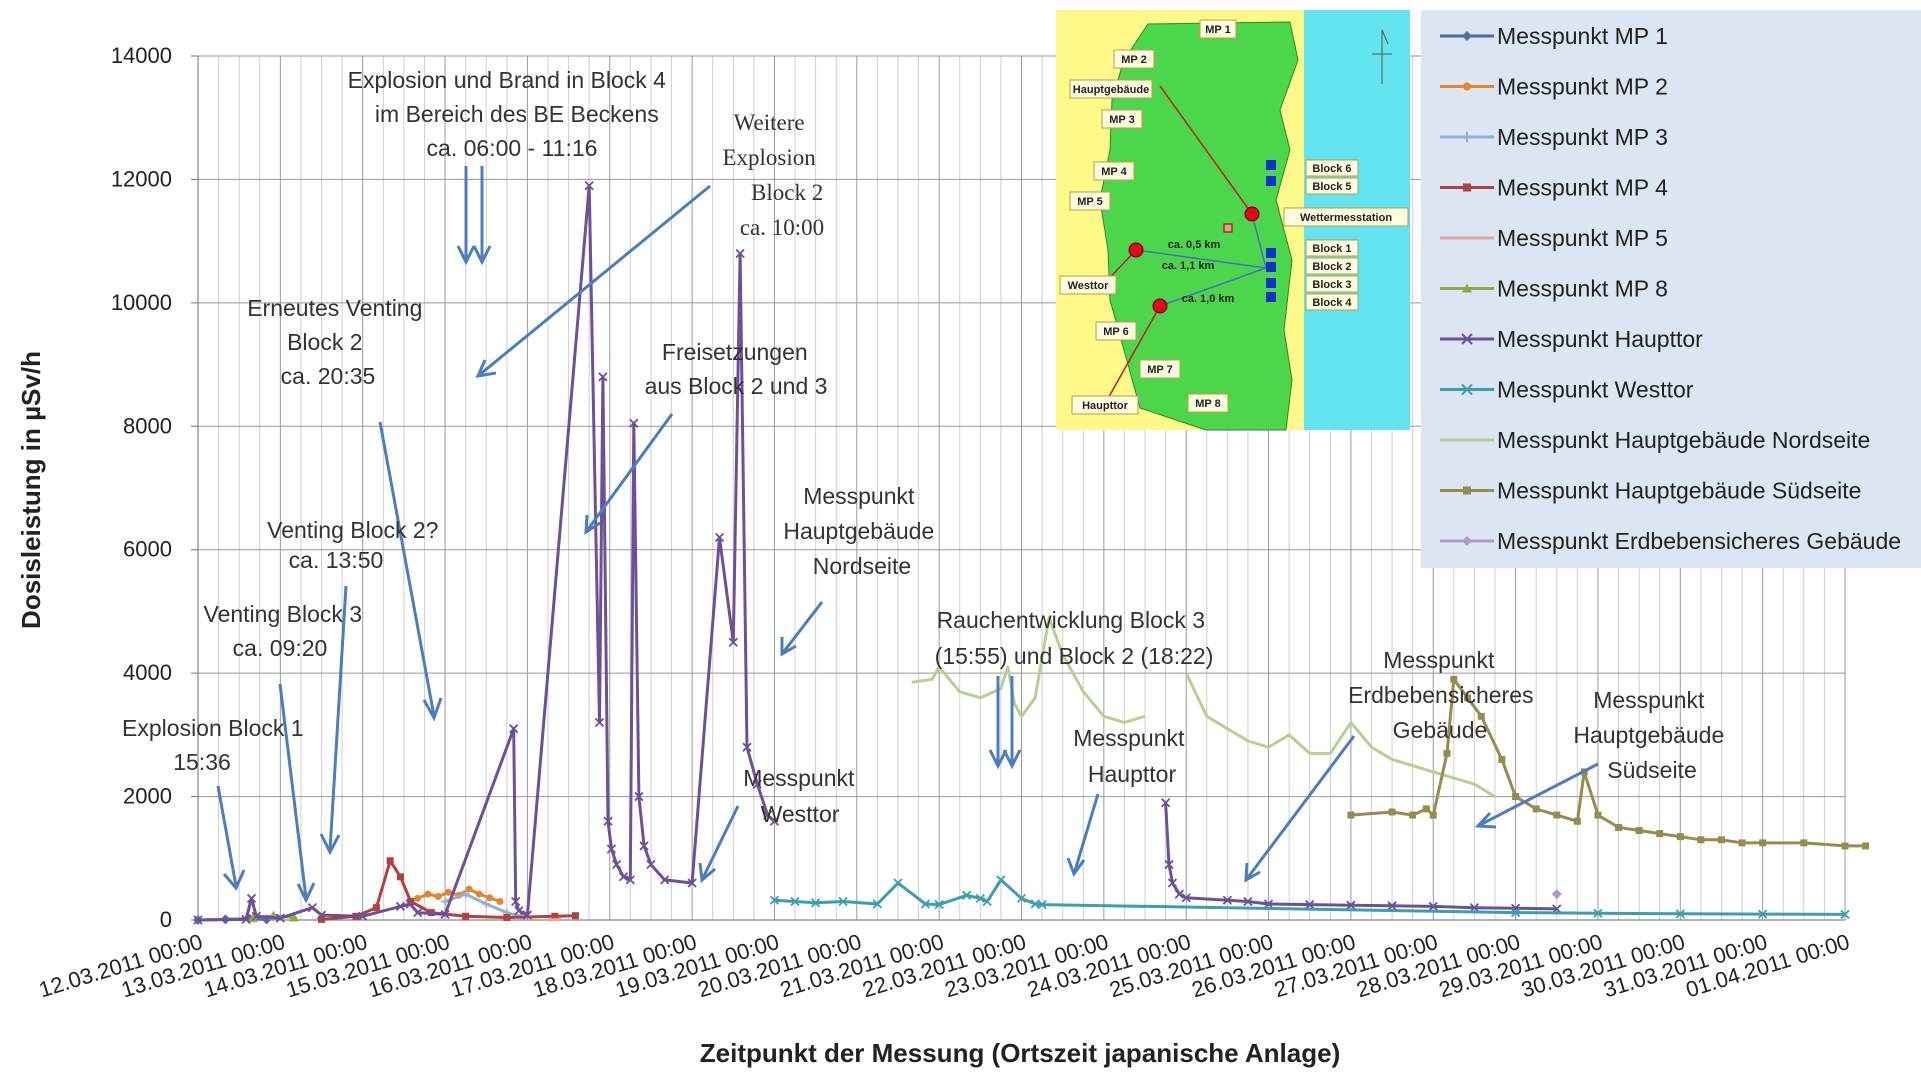  What do you see at coordinates (31, 490) in the screenshot?
I see `y-axis-title: Dosisleistung in µSv/h` at bounding box center [31, 490].